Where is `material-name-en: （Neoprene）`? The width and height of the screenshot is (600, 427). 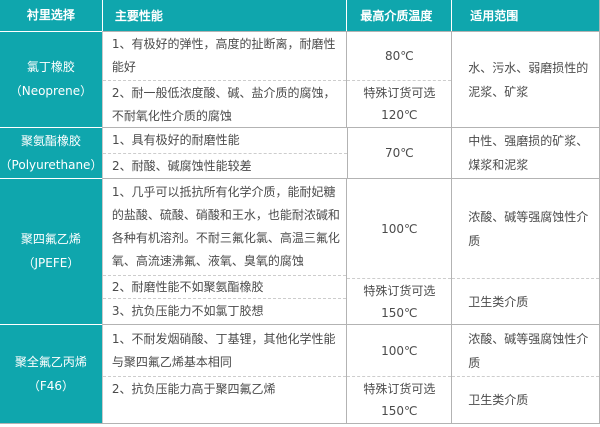 material-name-en: （Neoprene） is located at coordinates (51, 91).